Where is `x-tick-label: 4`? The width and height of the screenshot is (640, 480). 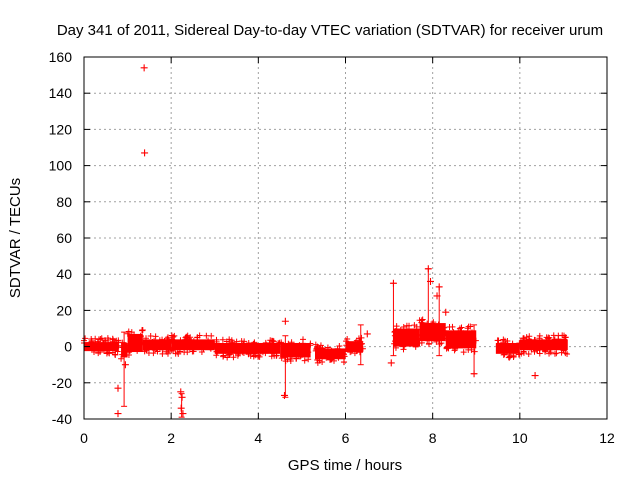 x-tick-label: 4 is located at coordinates (258, 438).